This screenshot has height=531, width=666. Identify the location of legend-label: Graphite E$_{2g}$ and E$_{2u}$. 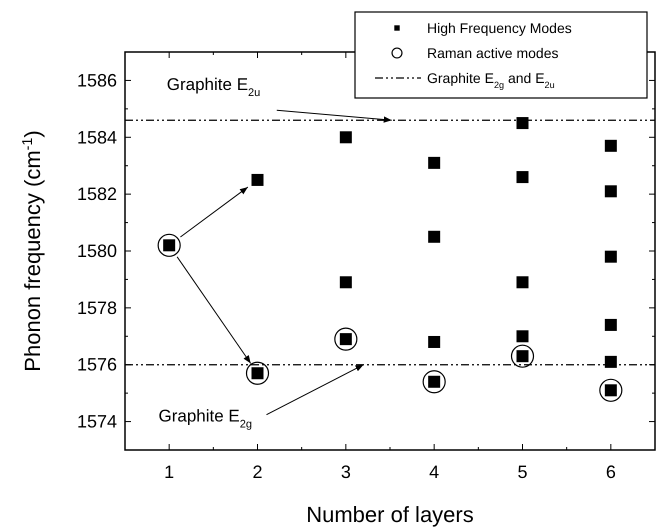
(491, 80).